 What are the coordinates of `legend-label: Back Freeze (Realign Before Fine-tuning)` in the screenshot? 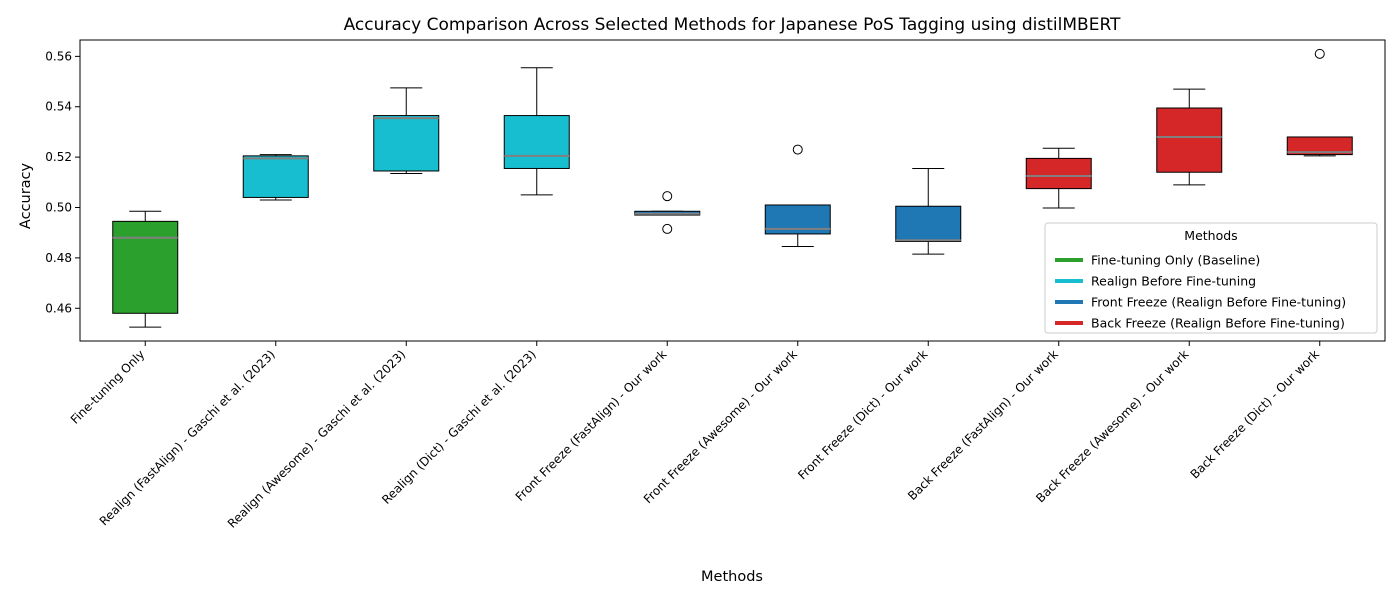 It's located at (1218, 323).